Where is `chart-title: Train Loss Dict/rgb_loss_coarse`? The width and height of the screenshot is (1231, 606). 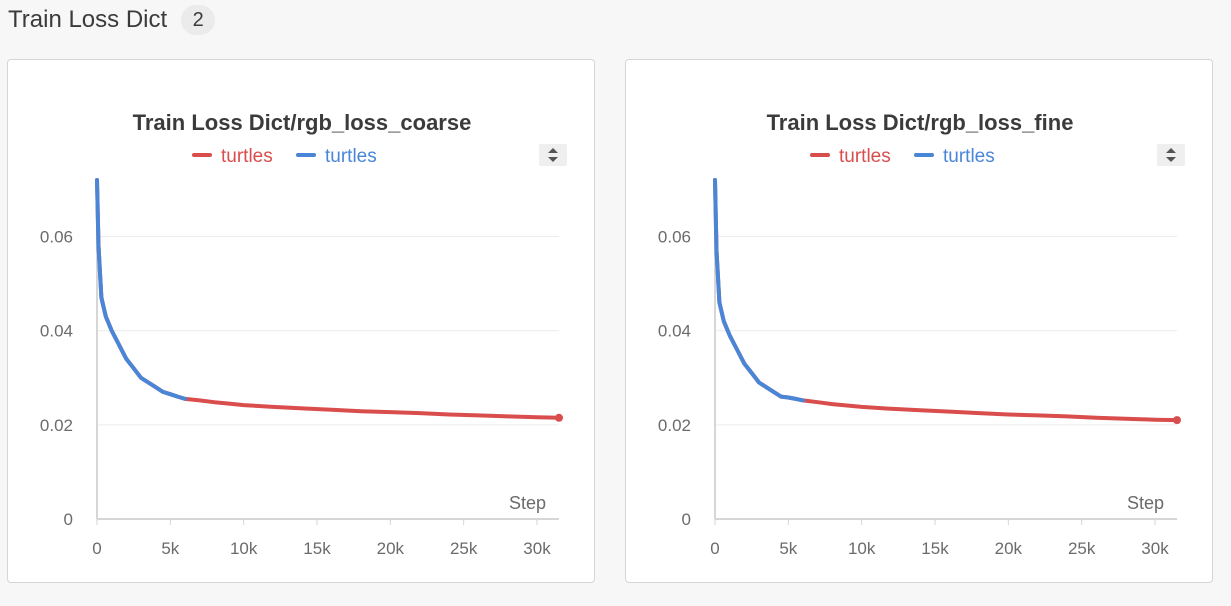
chart-title: Train Loss Dict/rgb_loss_coarse is located at coordinates (302, 122).